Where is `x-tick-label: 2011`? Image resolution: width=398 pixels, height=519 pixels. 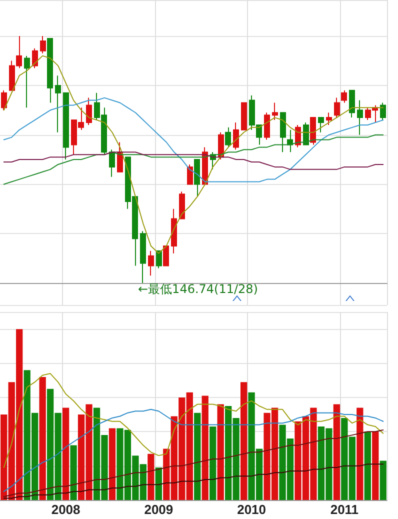
x-tick-label: 2011 is located at coordinates (344, 509).